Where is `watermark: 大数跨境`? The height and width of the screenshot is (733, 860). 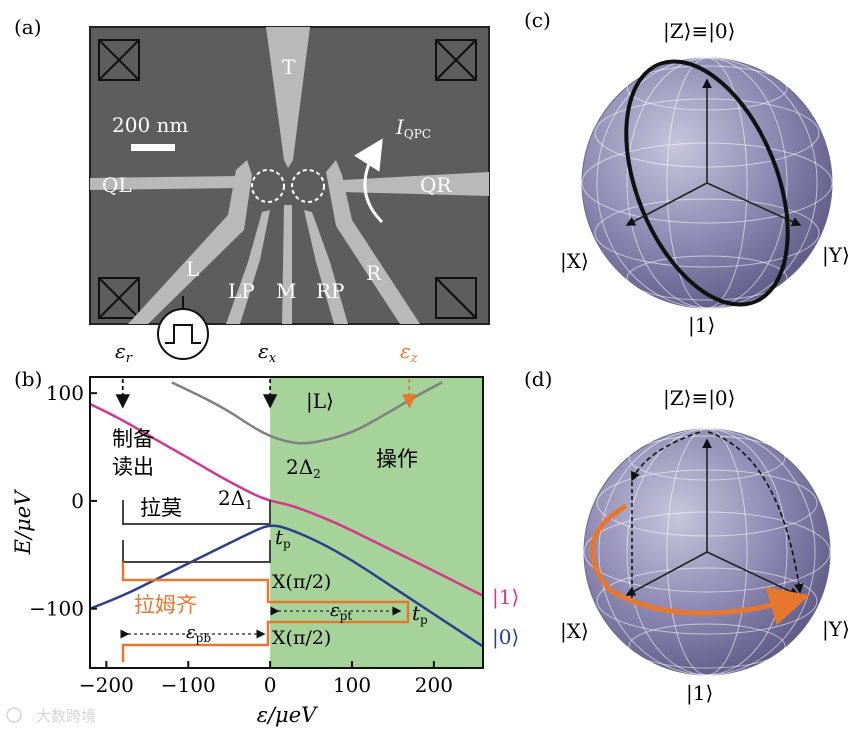 watermark: 大数跨境 is located at coordinates (51, 716).